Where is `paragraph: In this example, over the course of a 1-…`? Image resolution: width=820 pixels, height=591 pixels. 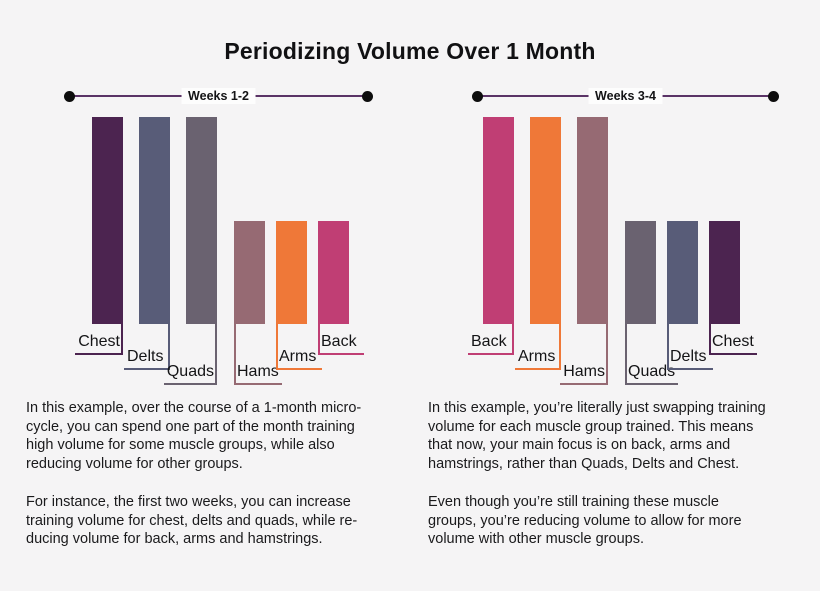 paragraph: In this example, over the course of a 1-… is located at coordinates (194, 436).